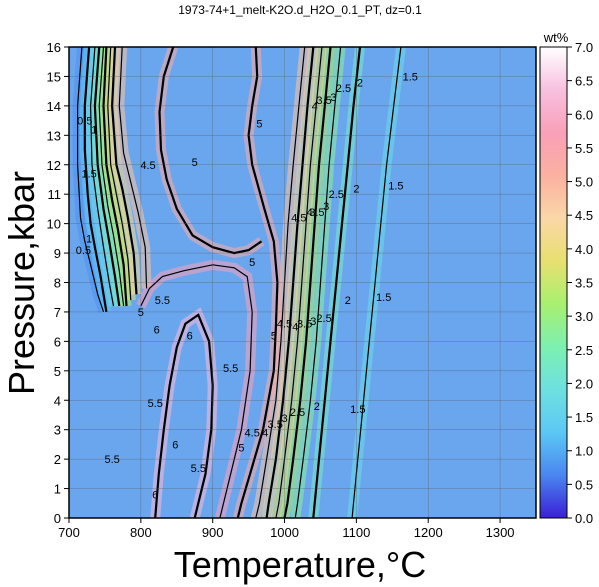  I want to click on y-tick-label: 15, so click(54, 76).